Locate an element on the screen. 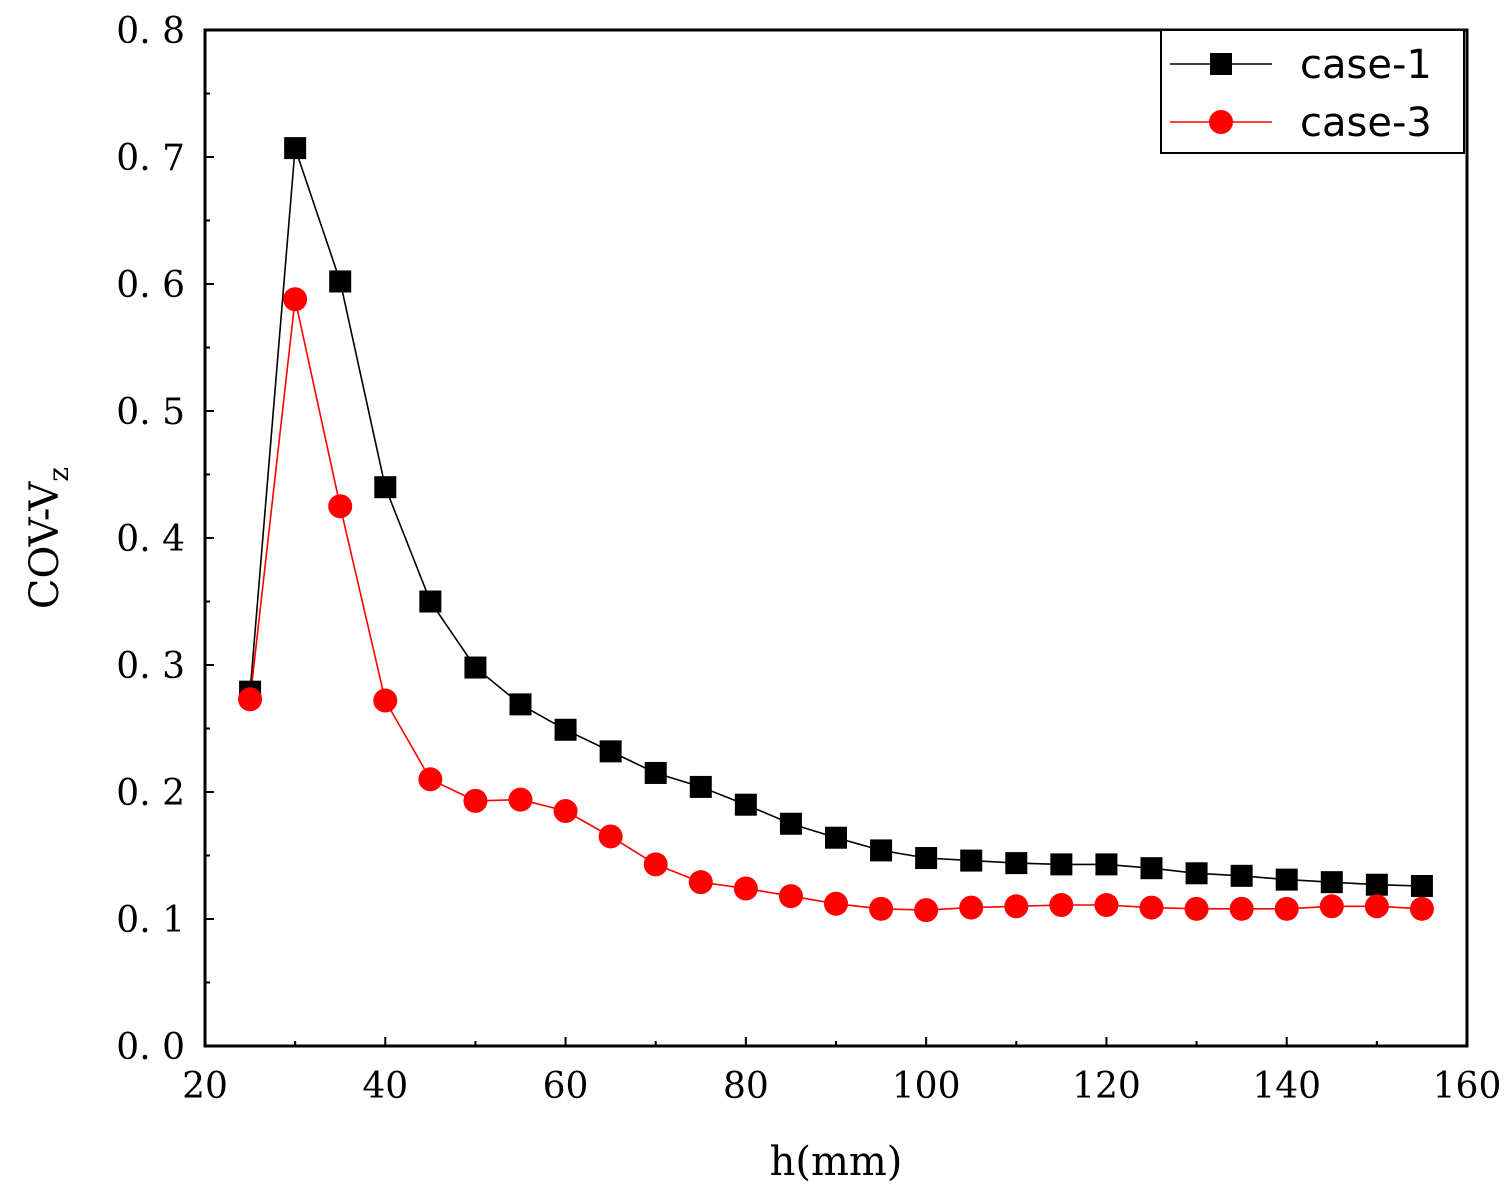  legend: case-1 case-3 is located at coordinates (1312, 91).